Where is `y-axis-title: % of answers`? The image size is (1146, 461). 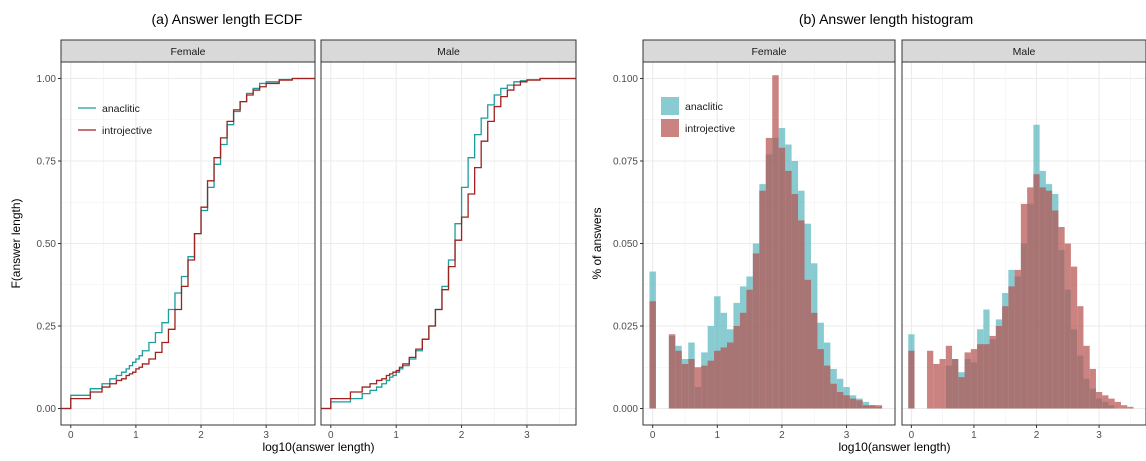
y-axis-title: % of answers is located at coordinates (597, 243).